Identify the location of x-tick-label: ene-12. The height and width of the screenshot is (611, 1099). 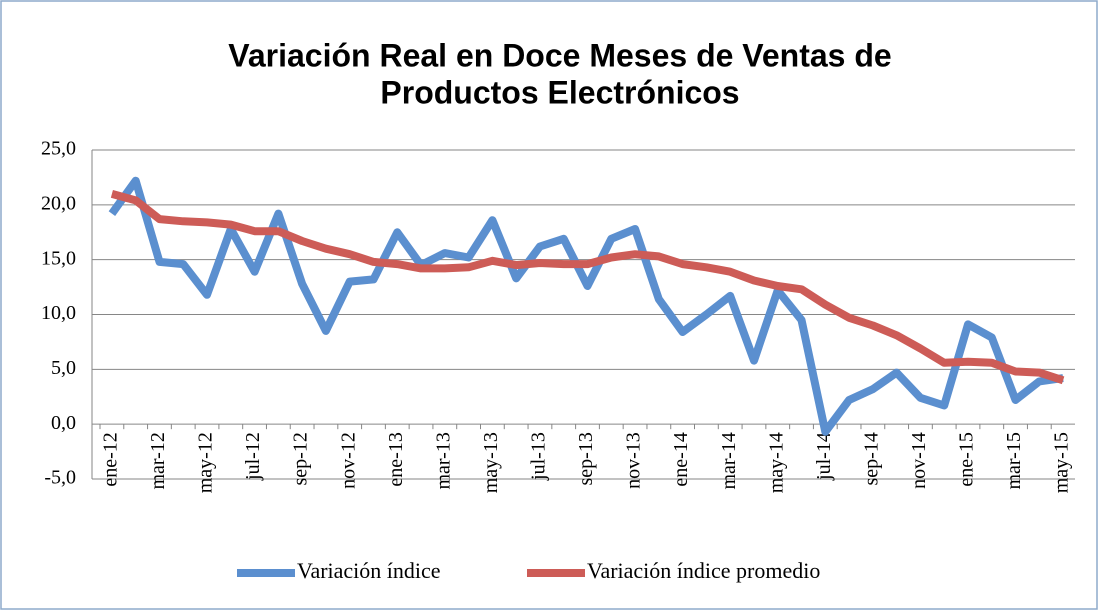
(110, 459).